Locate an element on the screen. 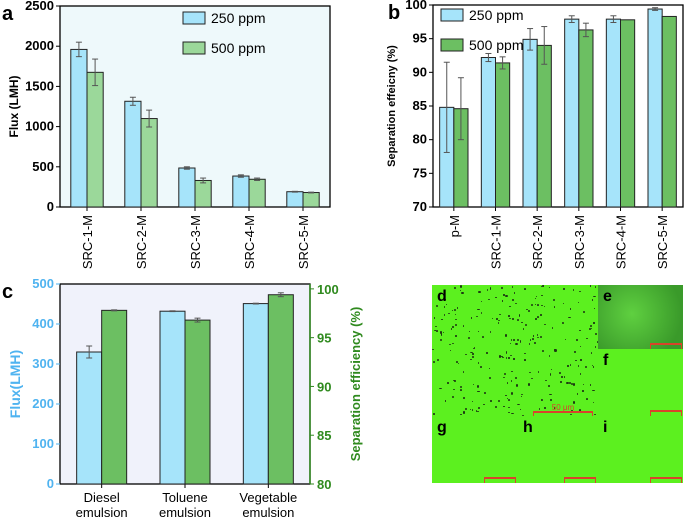  legend-swatch is located at coordinates (194, 18).